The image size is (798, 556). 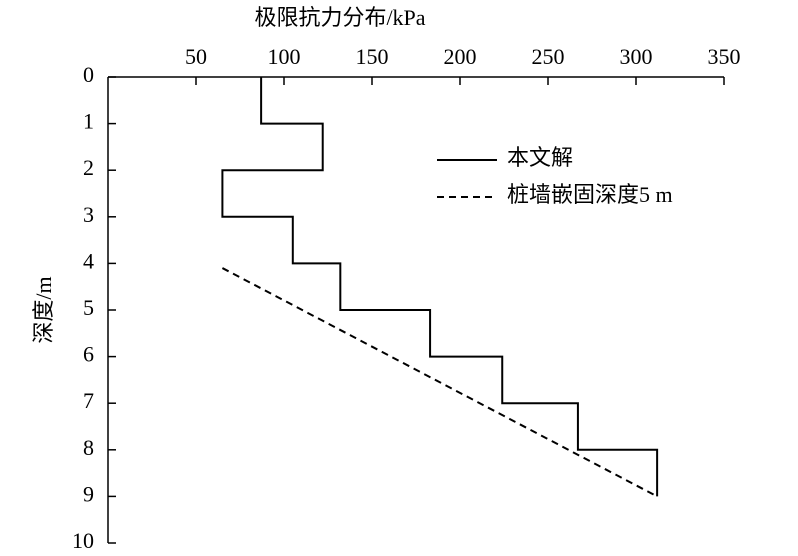 What do you see at coordinates (88, 121) in the screenshot?
I see `y-tick-label: 1` at bounding box center [88, 121].